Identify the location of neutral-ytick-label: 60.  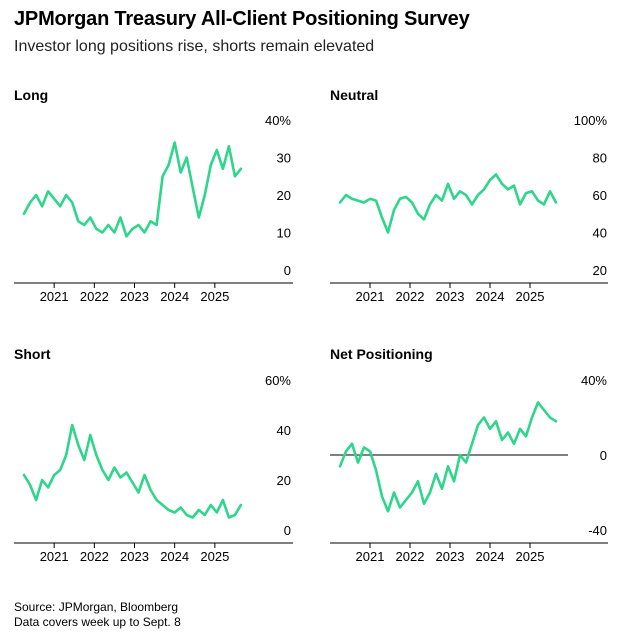
(600, 195).